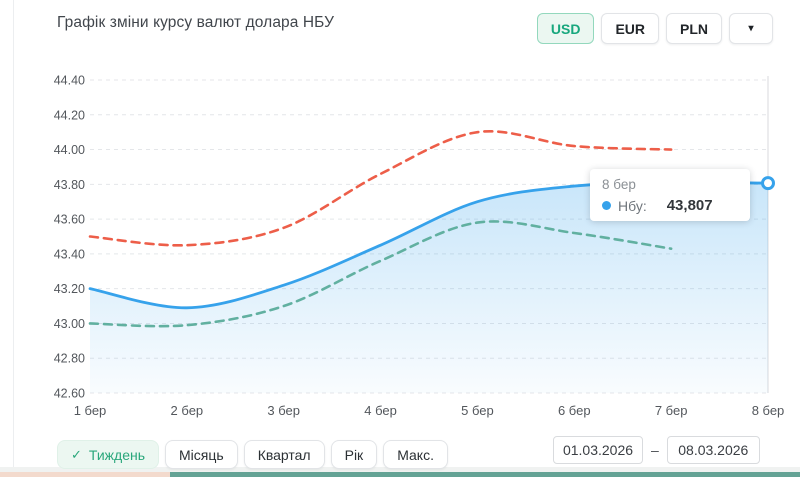 The image size is (800, 477). I want to click on date-range-picker: –, so click(656, 450).